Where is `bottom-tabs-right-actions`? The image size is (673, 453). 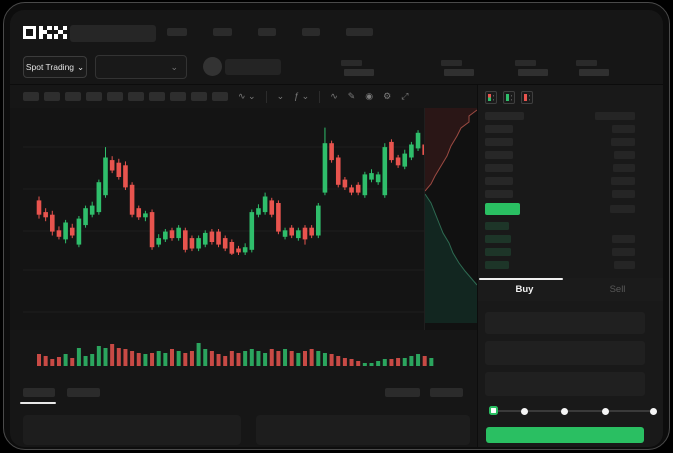 bottom-tabs-right-actions is located at coordinates (424, 392).